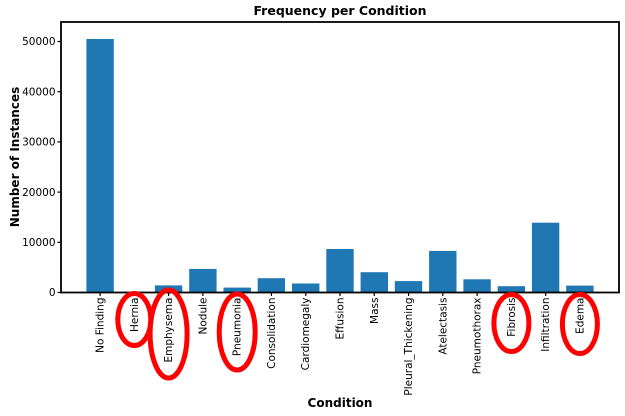 The image size is (625, 416). What do you see at coordinates (38, 42) in the screenshot?
I see `y-tick-label: 50000` at bounding box center [38, 42].